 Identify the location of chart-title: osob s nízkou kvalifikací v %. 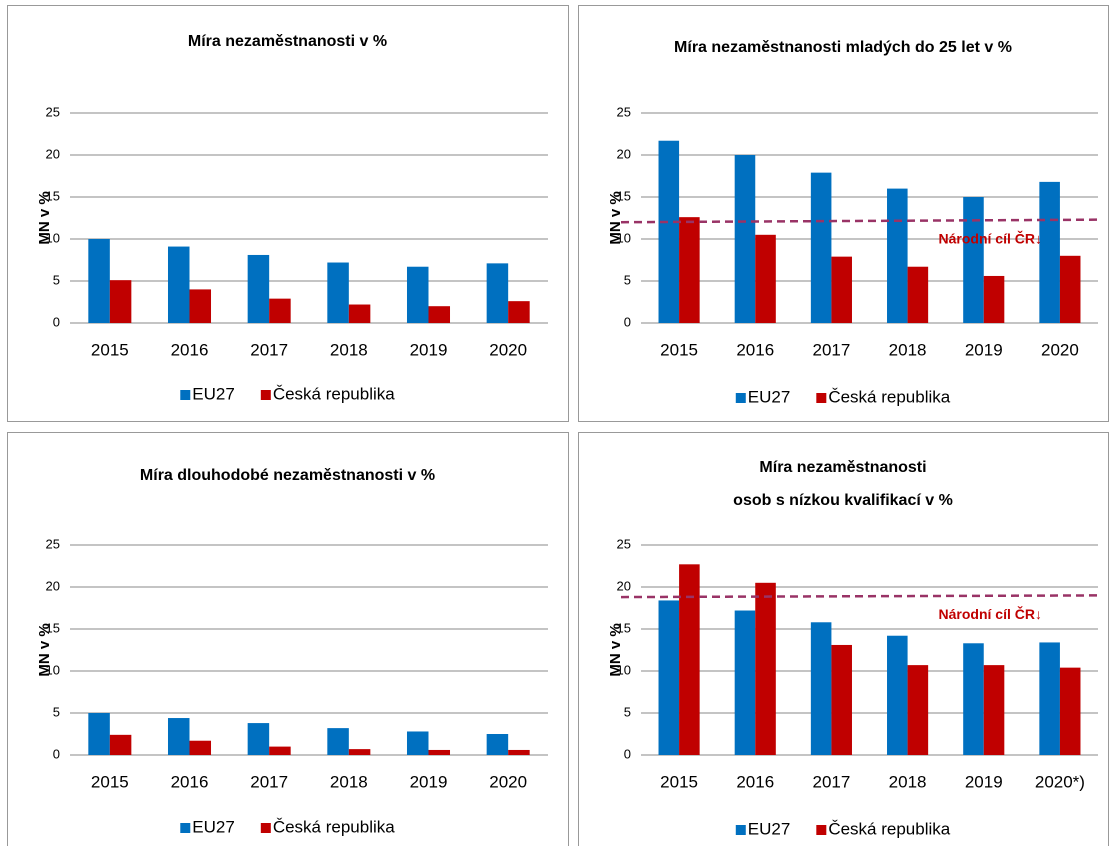
(843, 500).